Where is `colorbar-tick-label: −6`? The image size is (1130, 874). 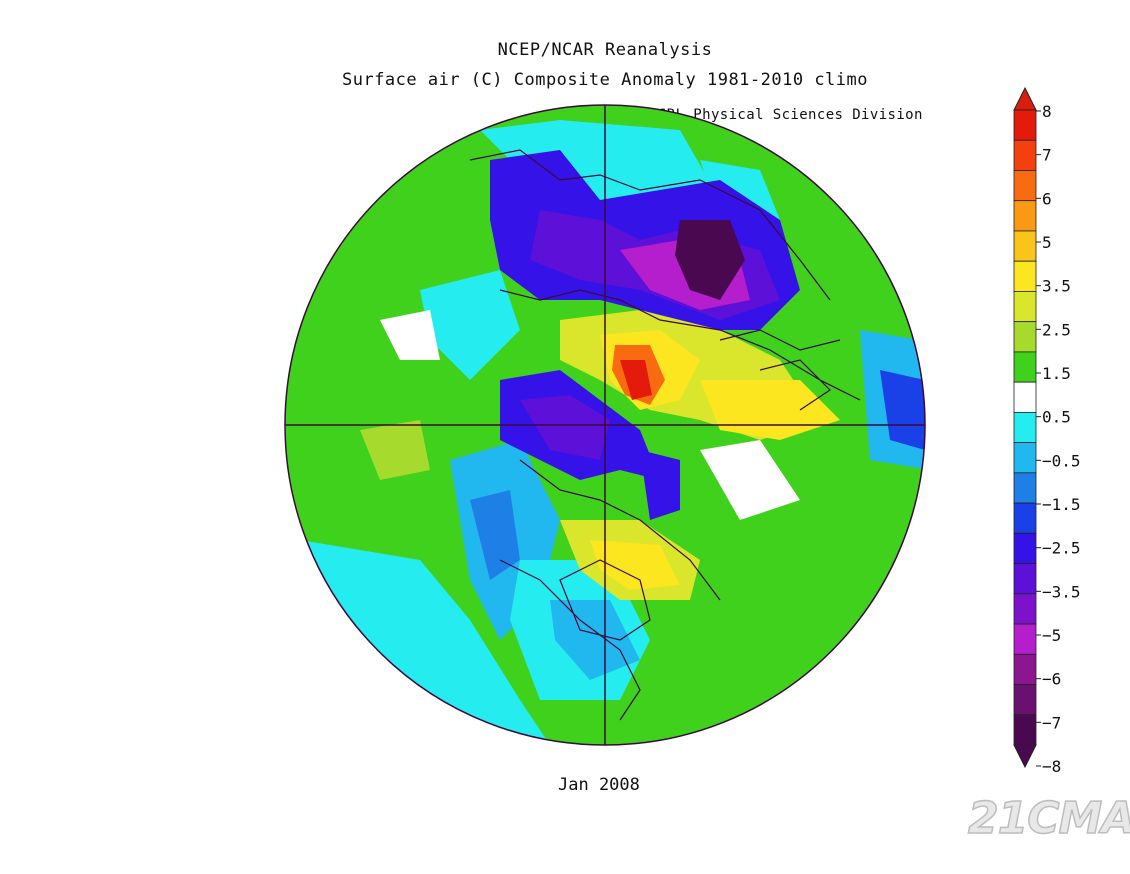 colorbar-tick-label: −6 is located at coordinates (1051, 679).